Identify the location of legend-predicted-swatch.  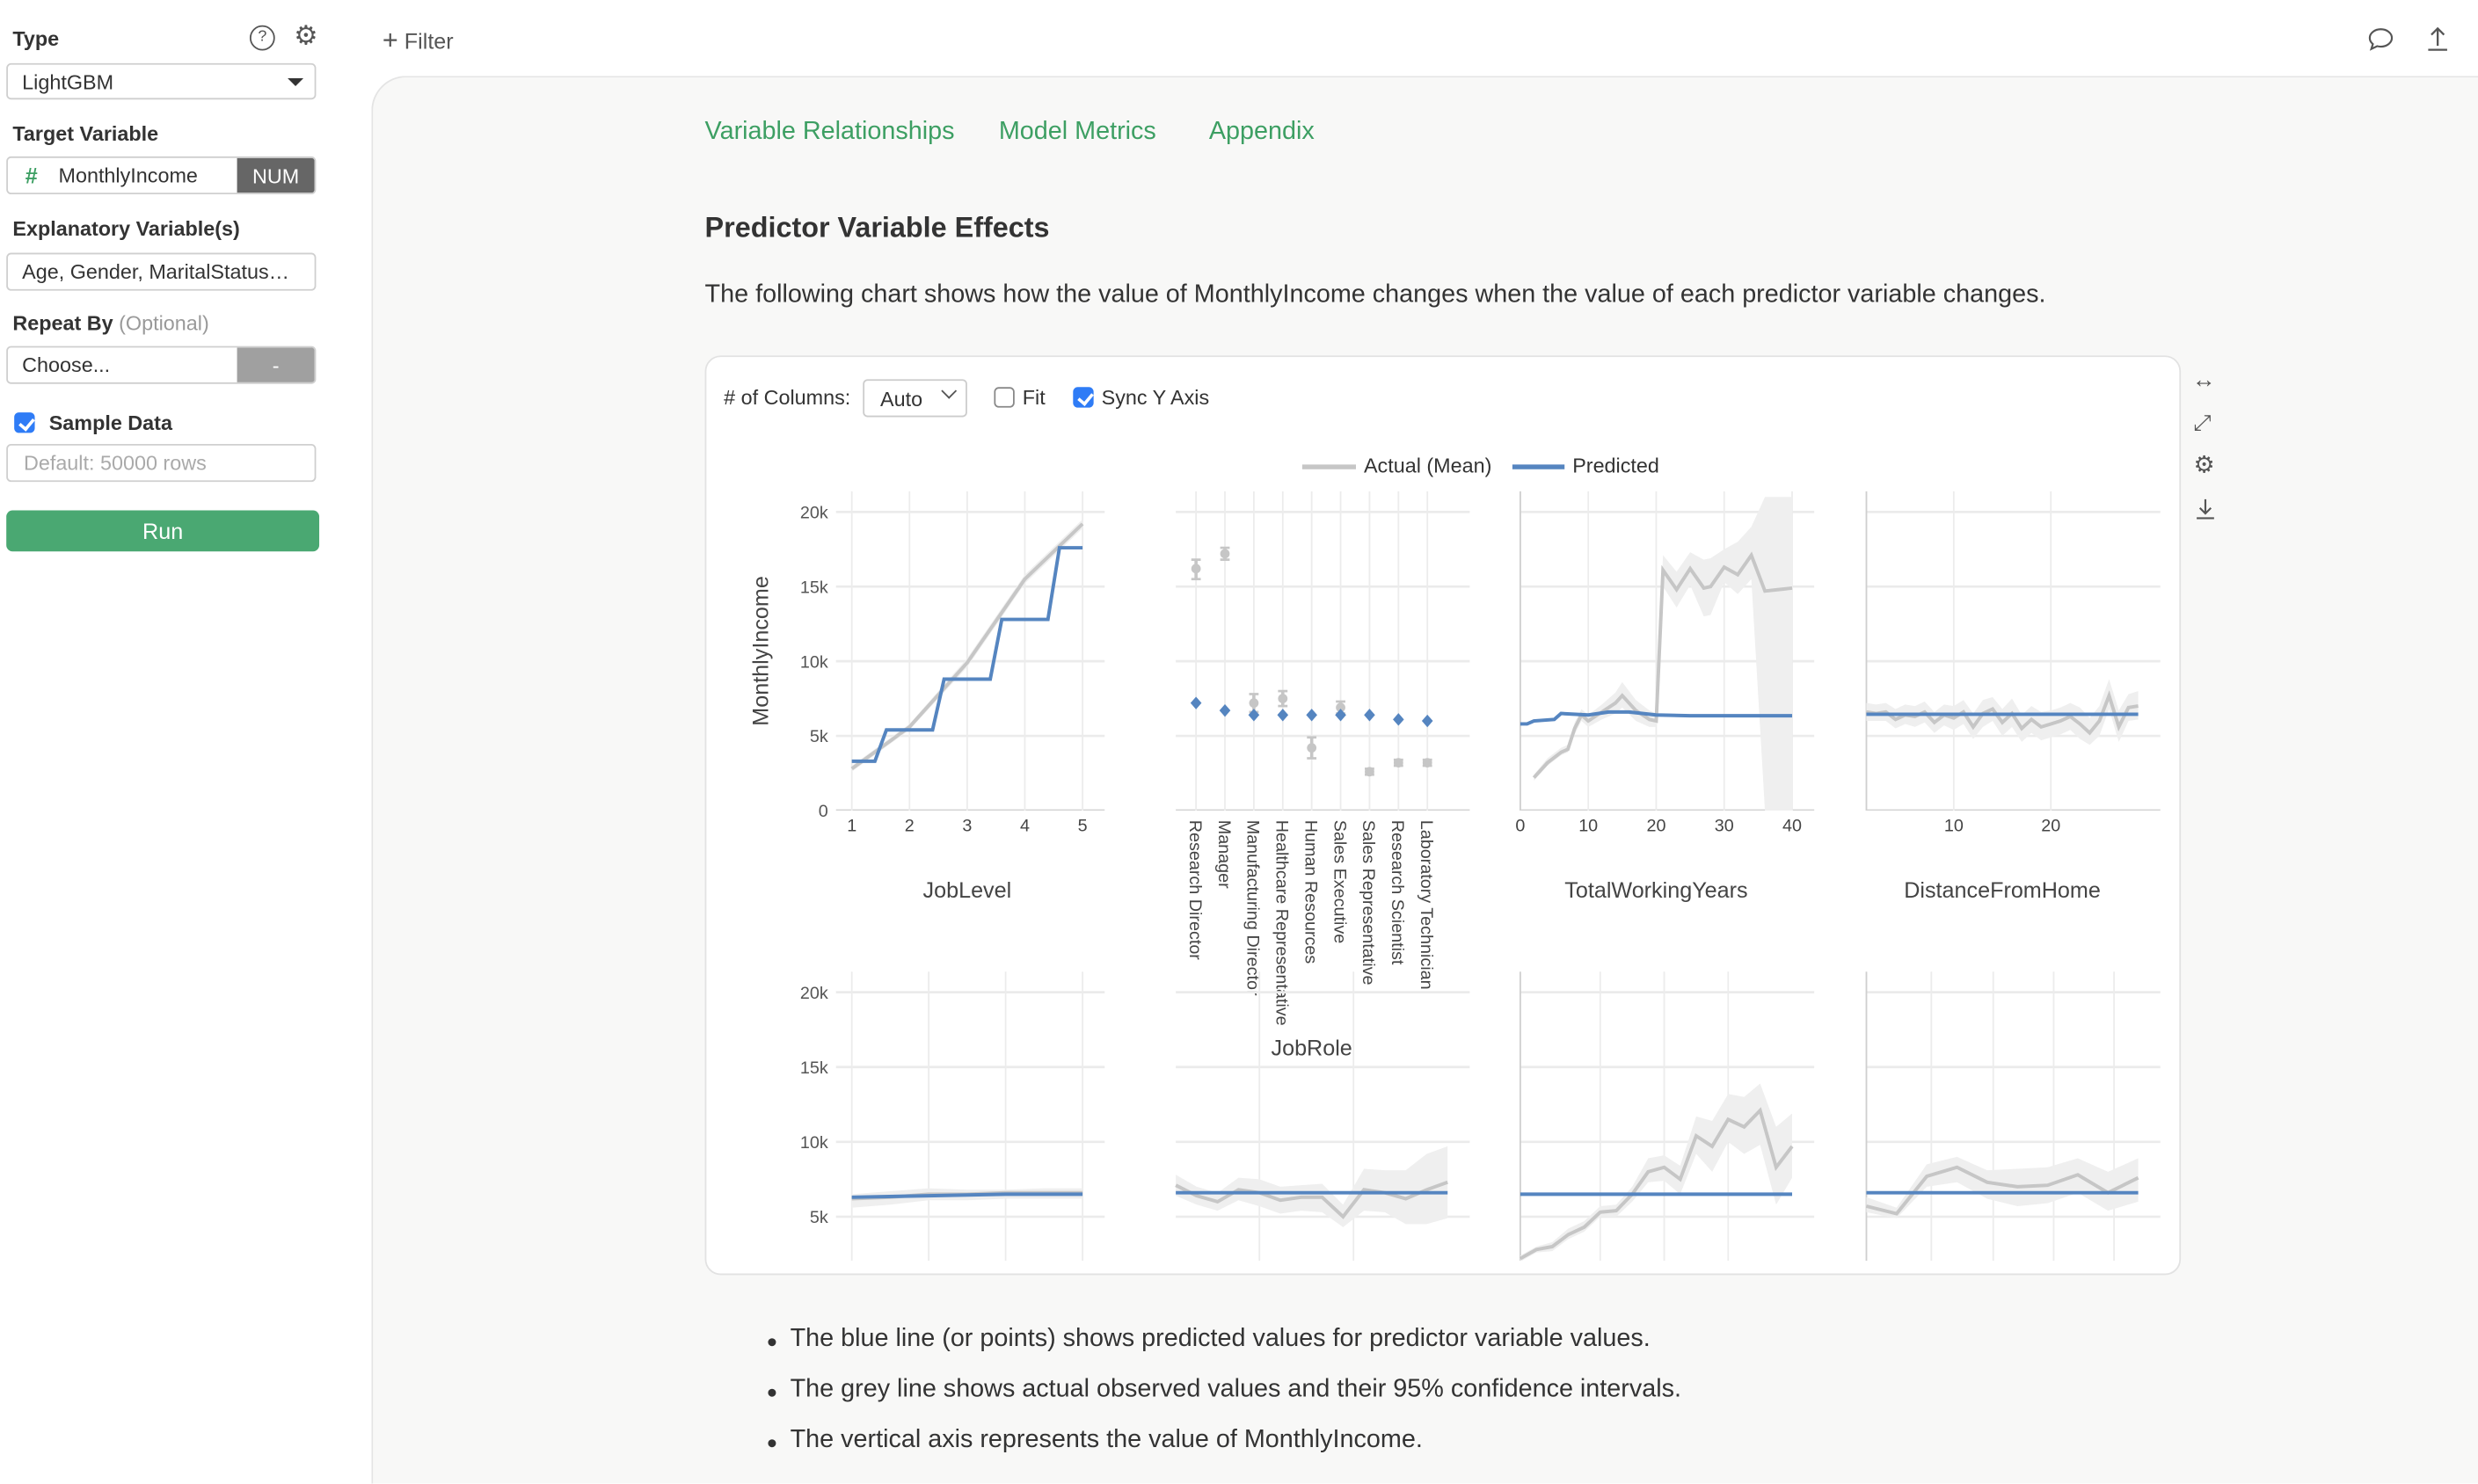
(1539, 466).